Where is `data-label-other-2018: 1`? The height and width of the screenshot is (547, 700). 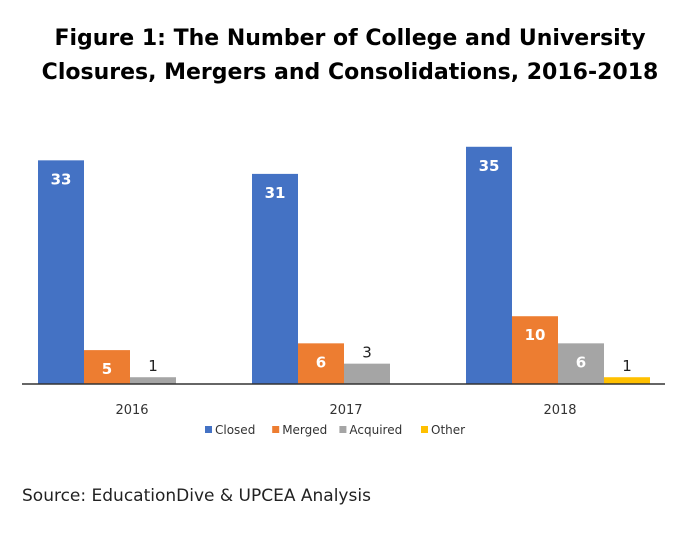
data-label-other-2018: 1 is located at coordinates (627, 366).